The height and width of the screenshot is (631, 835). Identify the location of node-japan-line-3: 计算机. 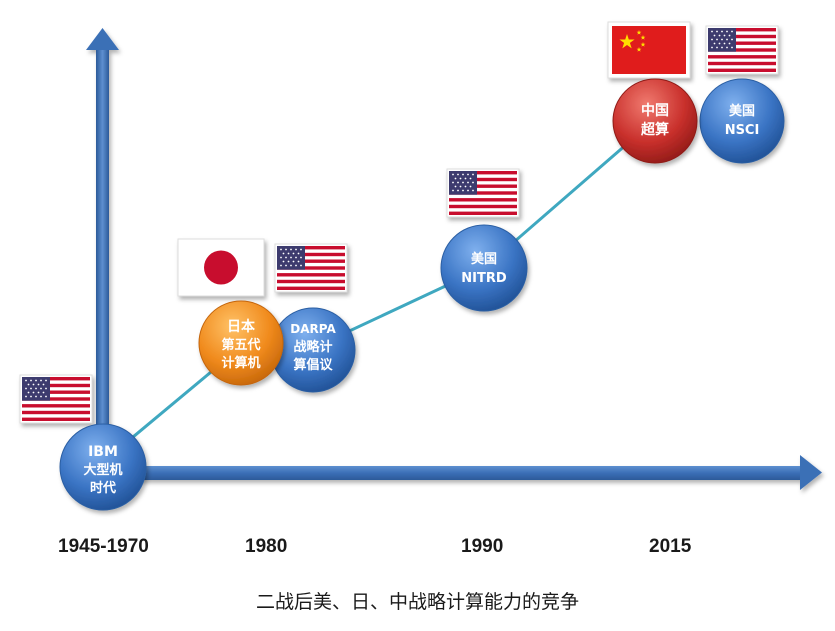
(240, 363).